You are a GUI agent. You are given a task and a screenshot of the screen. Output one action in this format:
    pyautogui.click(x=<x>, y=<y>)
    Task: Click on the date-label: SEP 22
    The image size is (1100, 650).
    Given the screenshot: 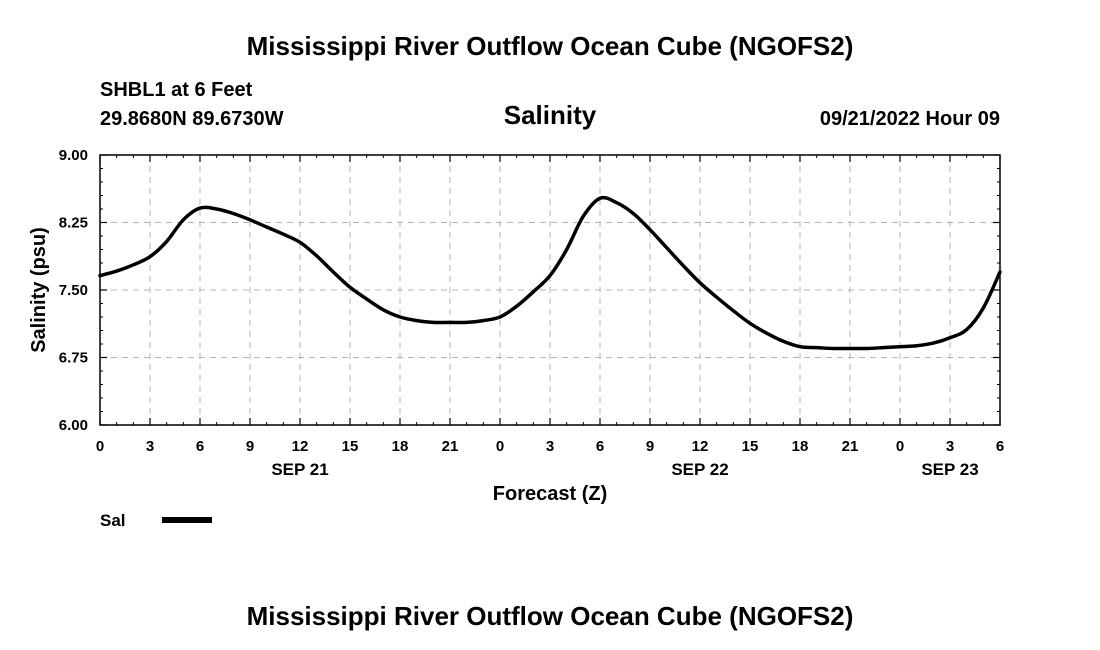 What is the action you would take?
    pyautogui.click(x=699, y=469)
    